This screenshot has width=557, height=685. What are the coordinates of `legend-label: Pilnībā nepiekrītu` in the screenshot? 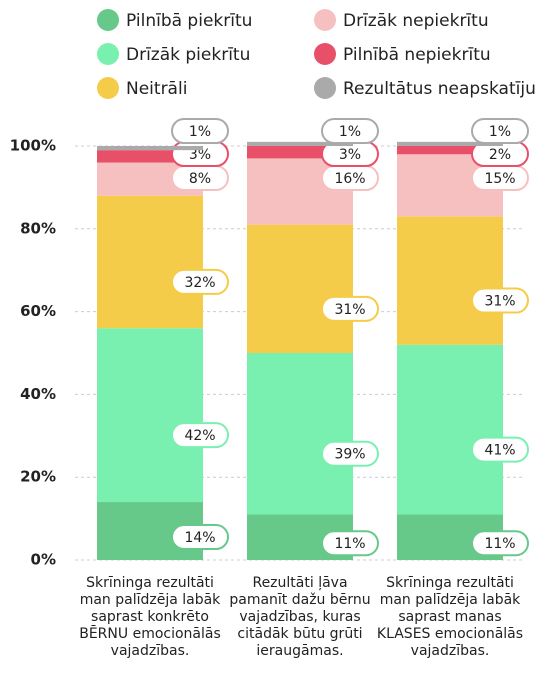 It's located at (417, 55).